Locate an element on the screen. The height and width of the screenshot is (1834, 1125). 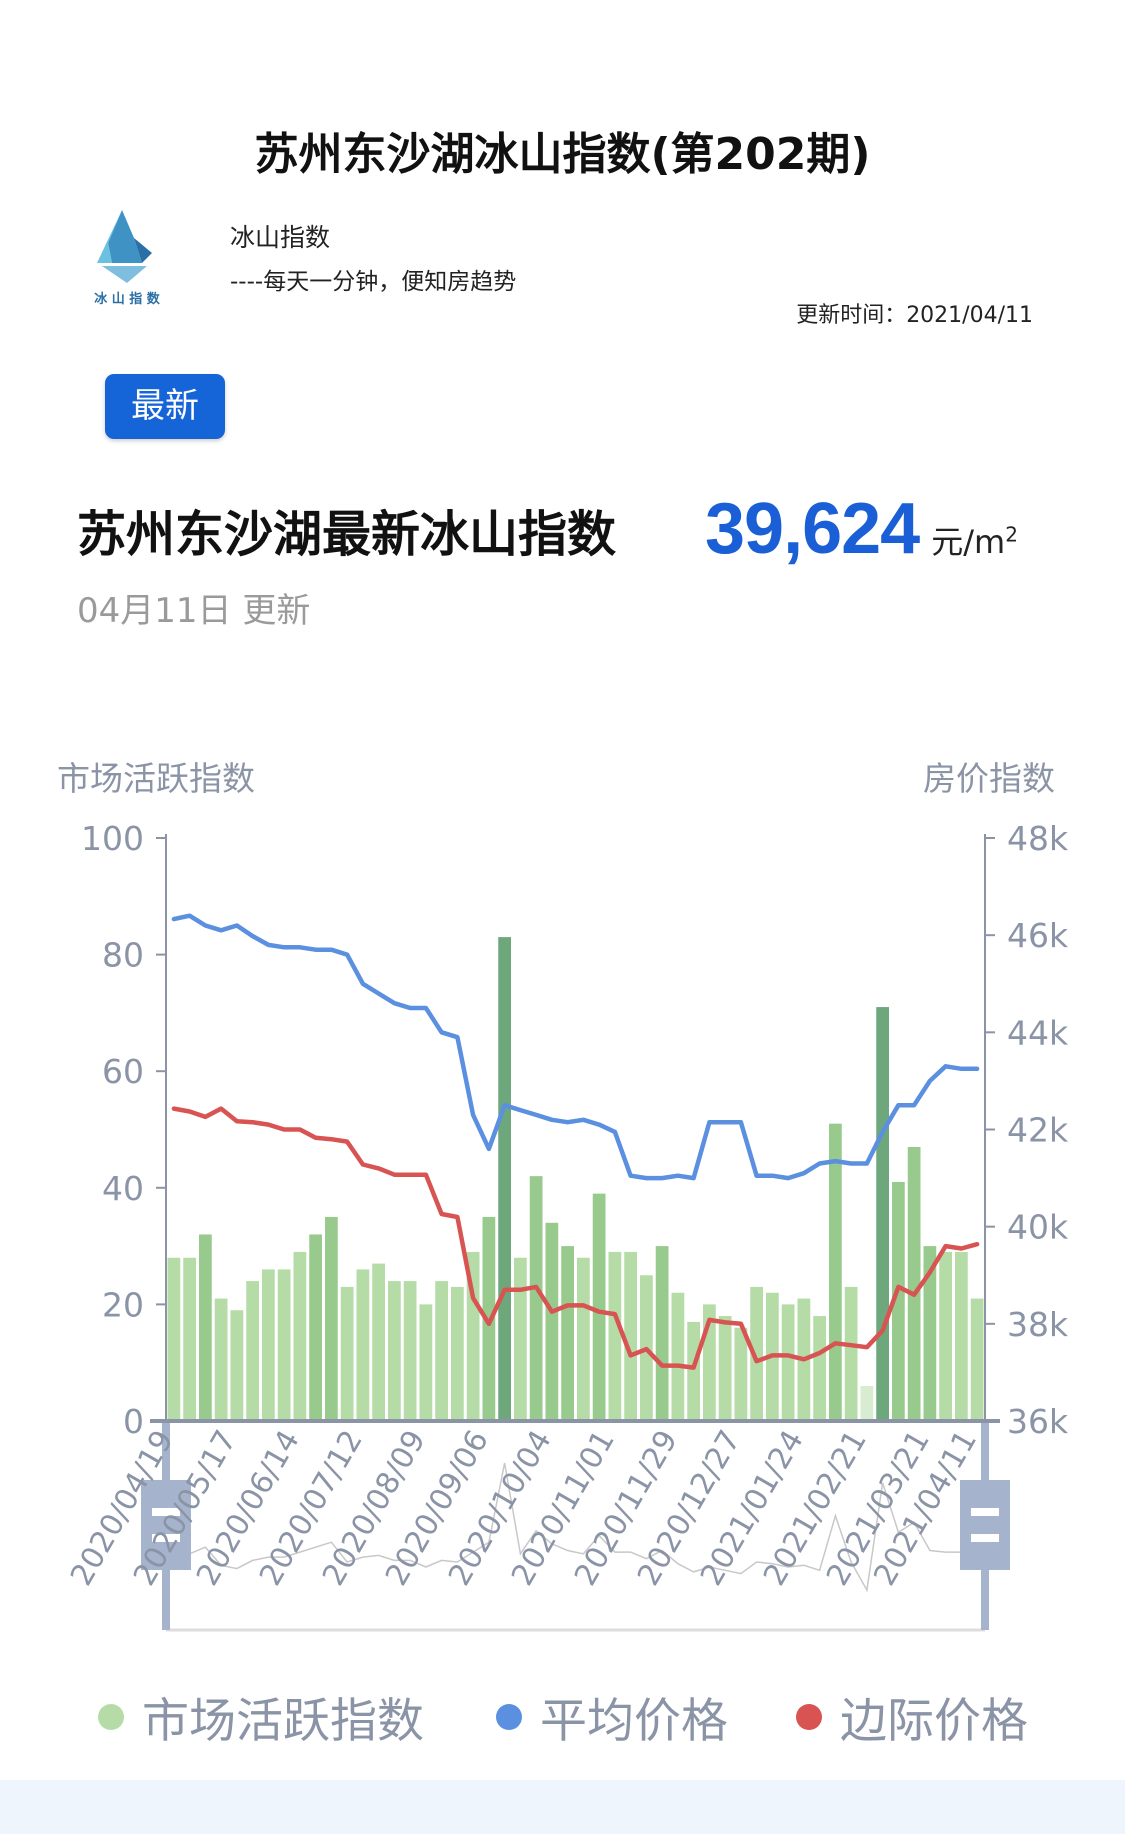
unit-text: 元/m is located at coordinates (968, 542).